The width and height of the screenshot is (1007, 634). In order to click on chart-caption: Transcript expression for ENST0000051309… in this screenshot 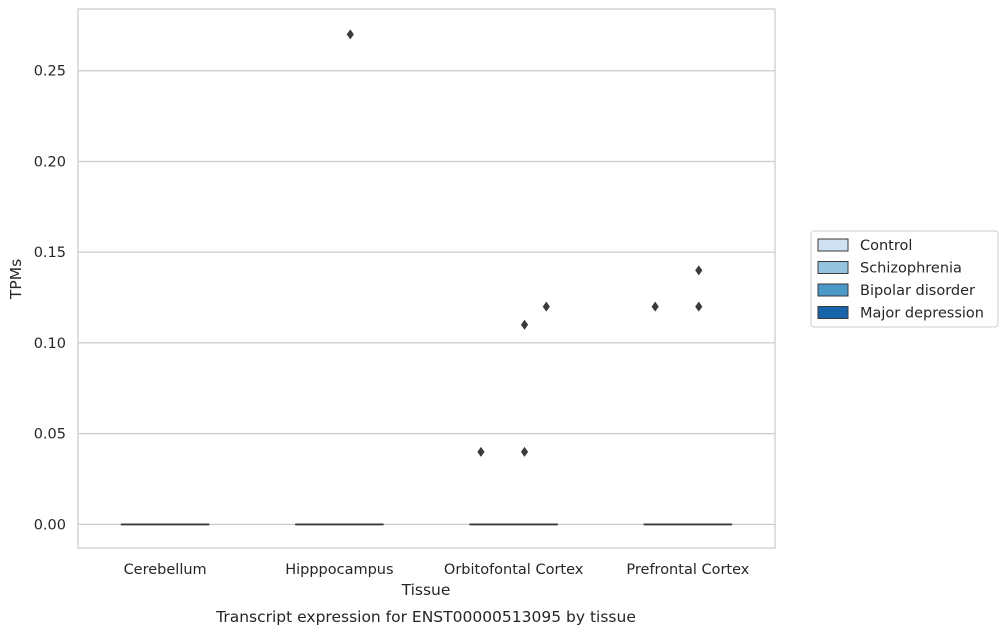, I will do `click(425, 617)`.